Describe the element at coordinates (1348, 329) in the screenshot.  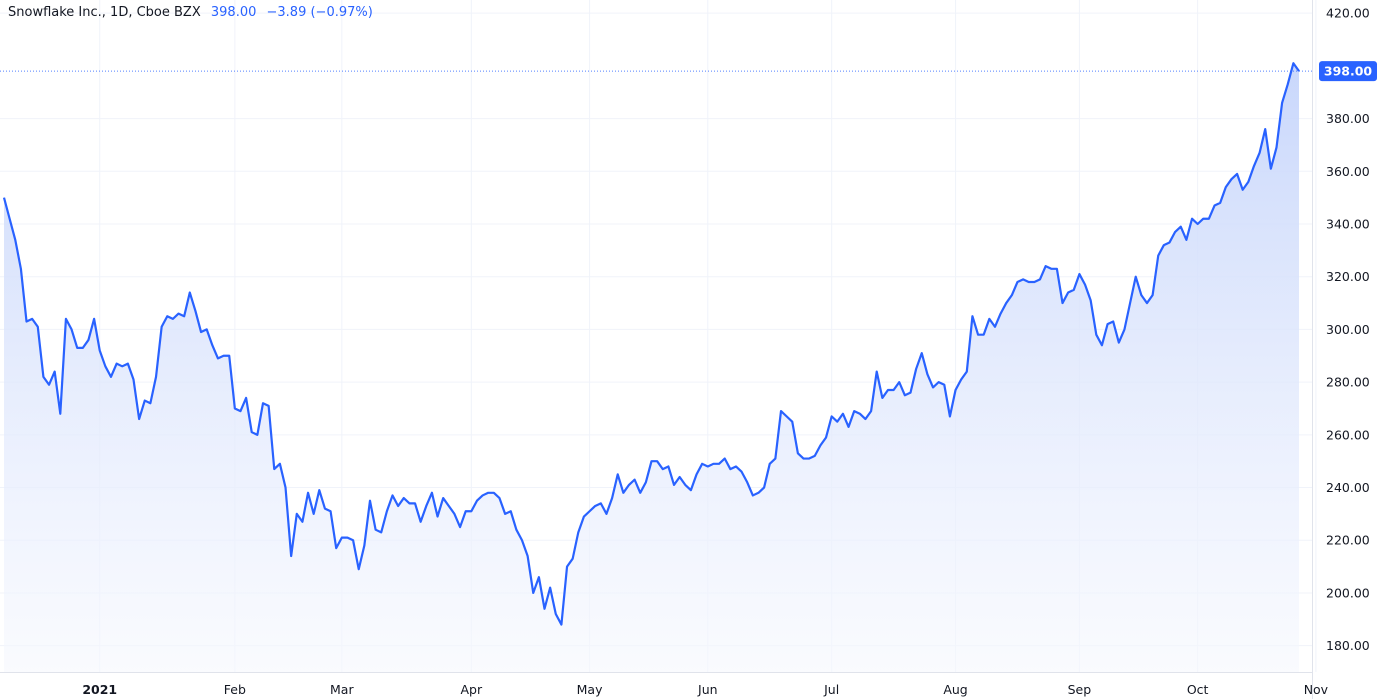
I see `y-tick-label: 300.00` at that location.